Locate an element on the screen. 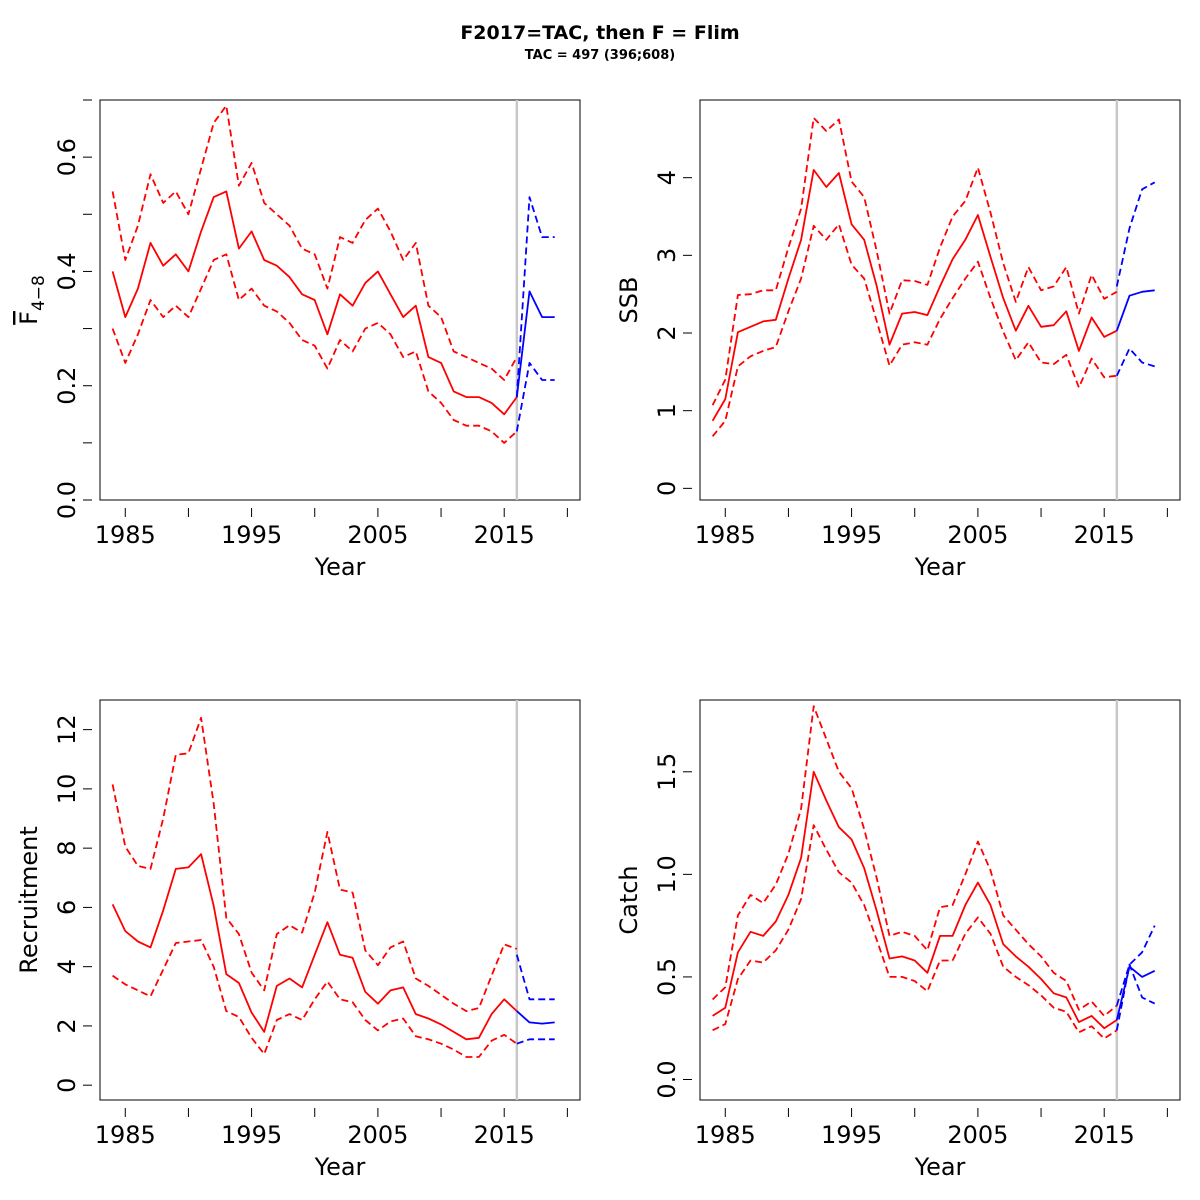 The width and height of the screenshot is (1200, 1200). catch-y-tick-label: 0.5 is located at coordinates (667, 977).